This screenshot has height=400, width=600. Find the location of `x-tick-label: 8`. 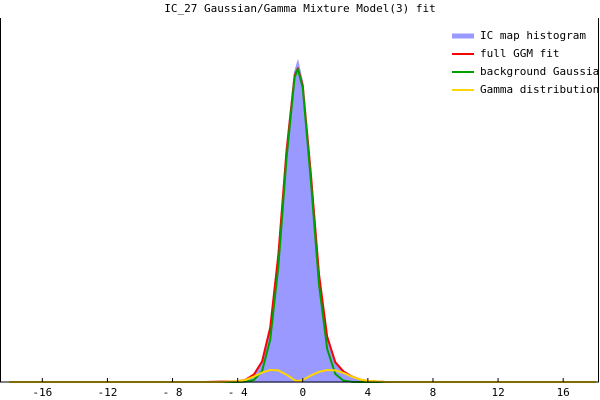

x-tick-label: 8 is located at coordinates (433, 392).